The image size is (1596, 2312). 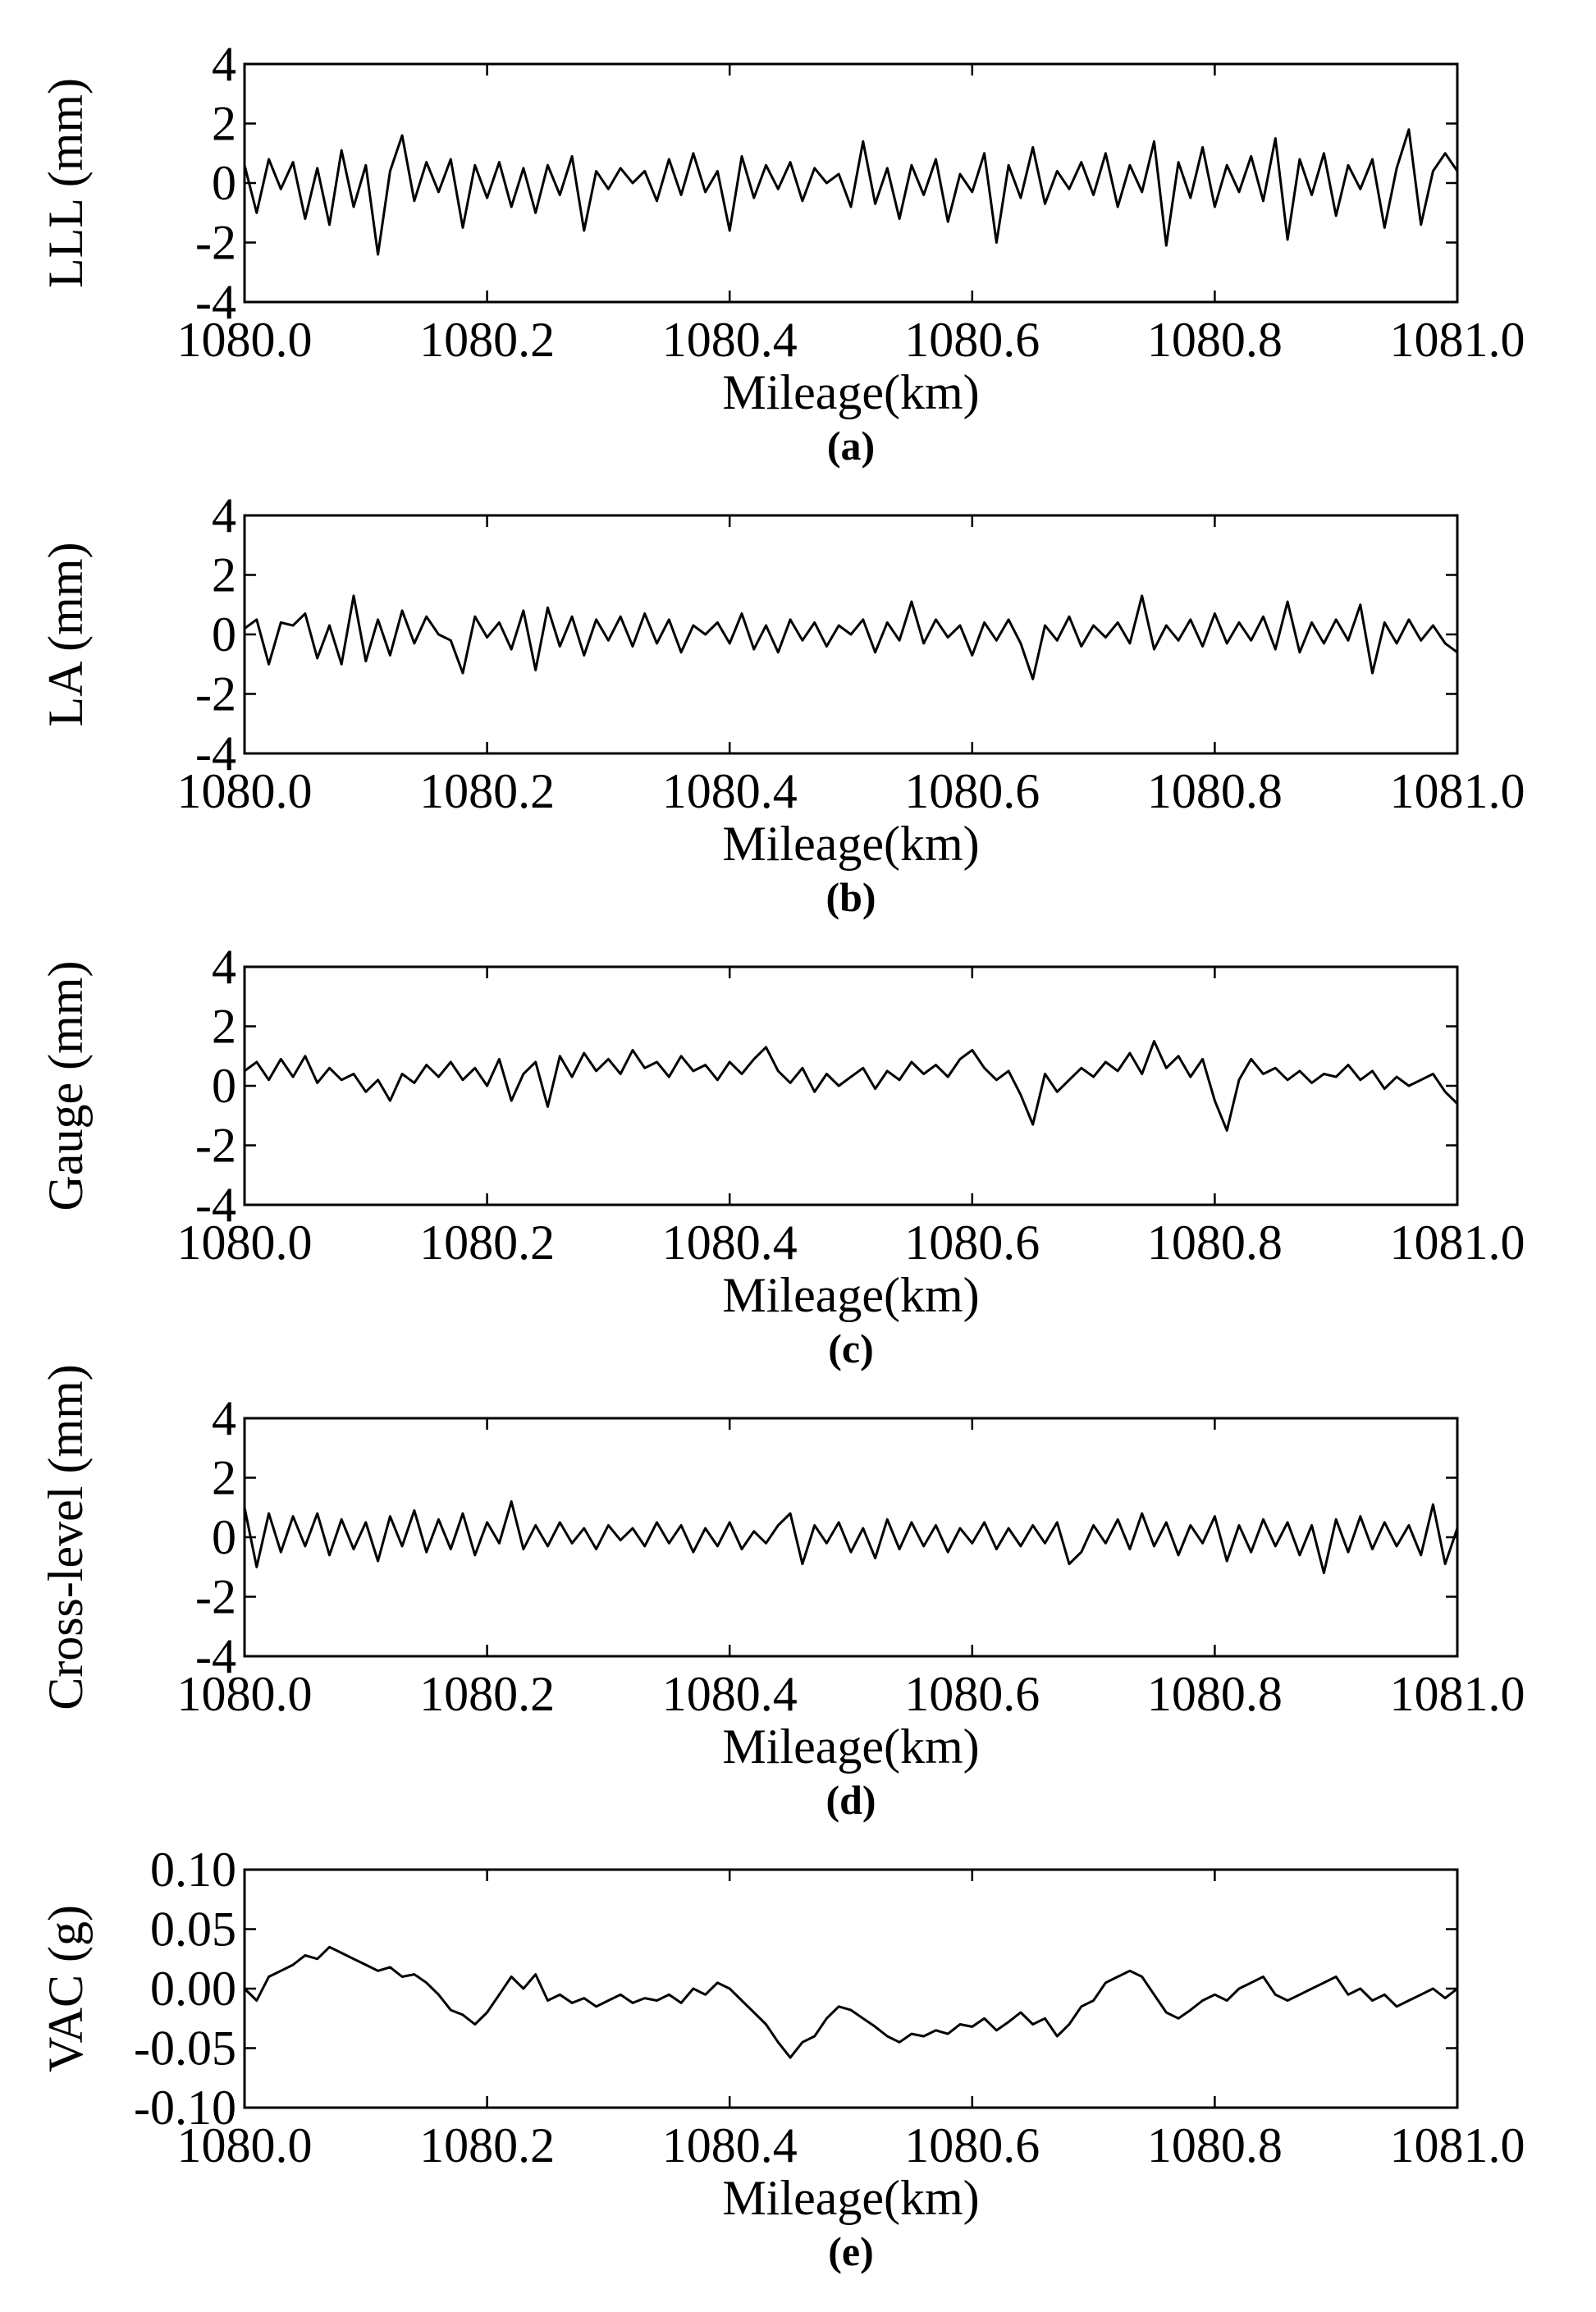 What do you see at coordinates (193, 1870) in the screenshot?
I see `y-tick-label: 0.10` at bounding box center [193, 1870].